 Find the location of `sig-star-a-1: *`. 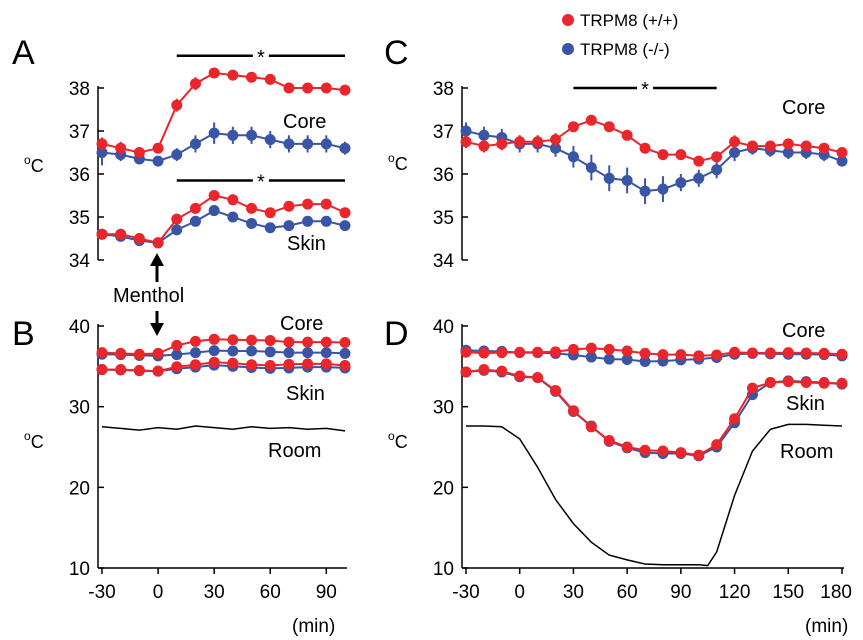

sig-star-a-1: * is located at coordinates (261, 182).